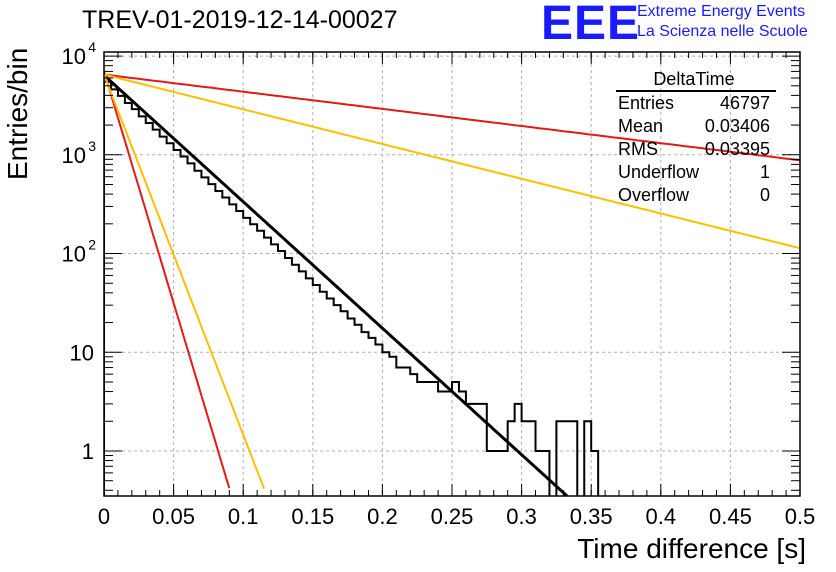 Image resolution: width=836 pixels, height=572 pixels. I want to click on x-tick-label: 0.05, so click(173, 516).